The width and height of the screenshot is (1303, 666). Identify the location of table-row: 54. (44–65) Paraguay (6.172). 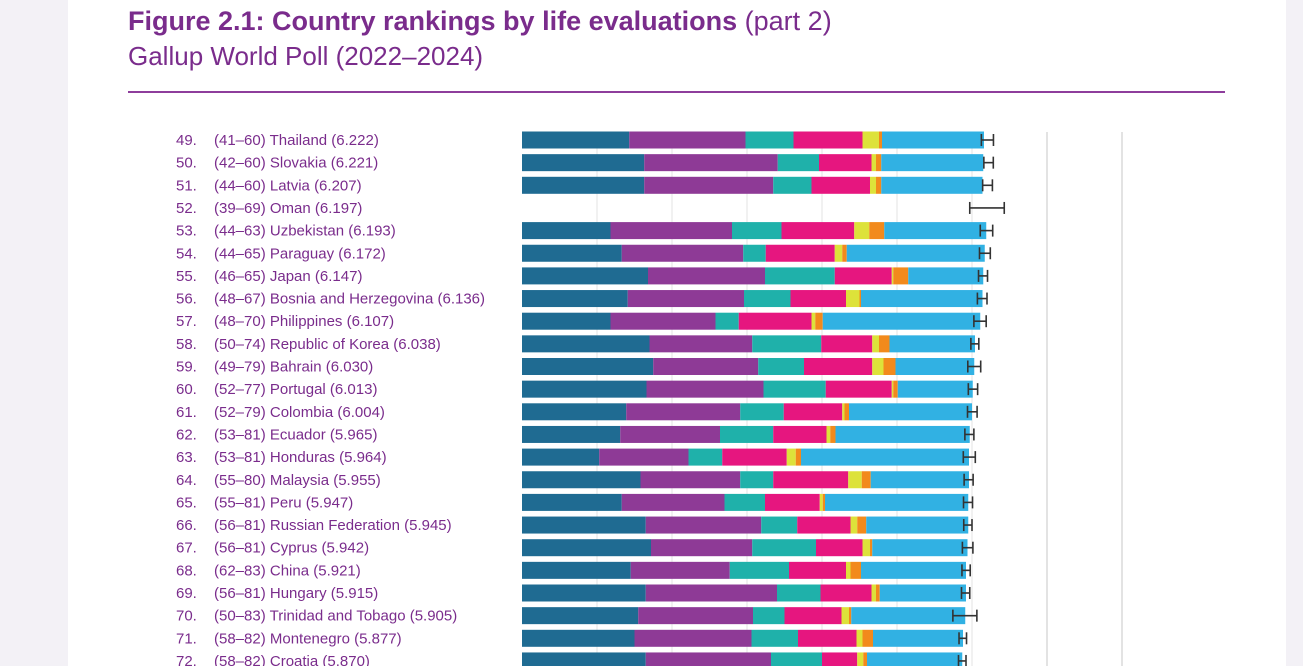
(584, 253).